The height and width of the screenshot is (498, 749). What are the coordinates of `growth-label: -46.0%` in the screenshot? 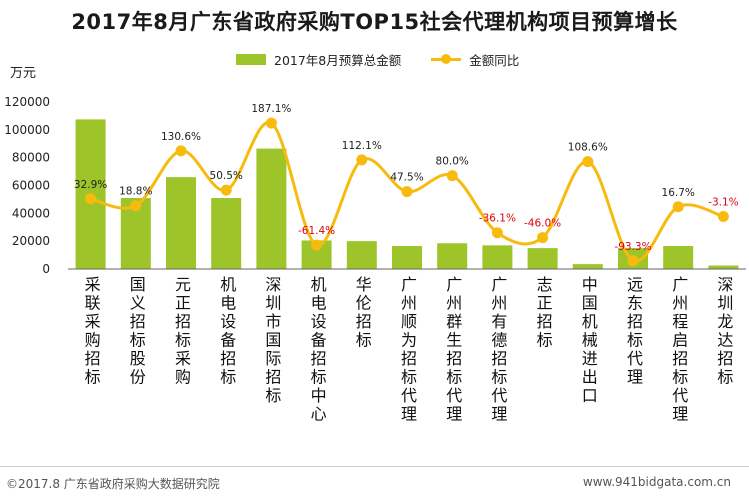 It's located at (542, 224).